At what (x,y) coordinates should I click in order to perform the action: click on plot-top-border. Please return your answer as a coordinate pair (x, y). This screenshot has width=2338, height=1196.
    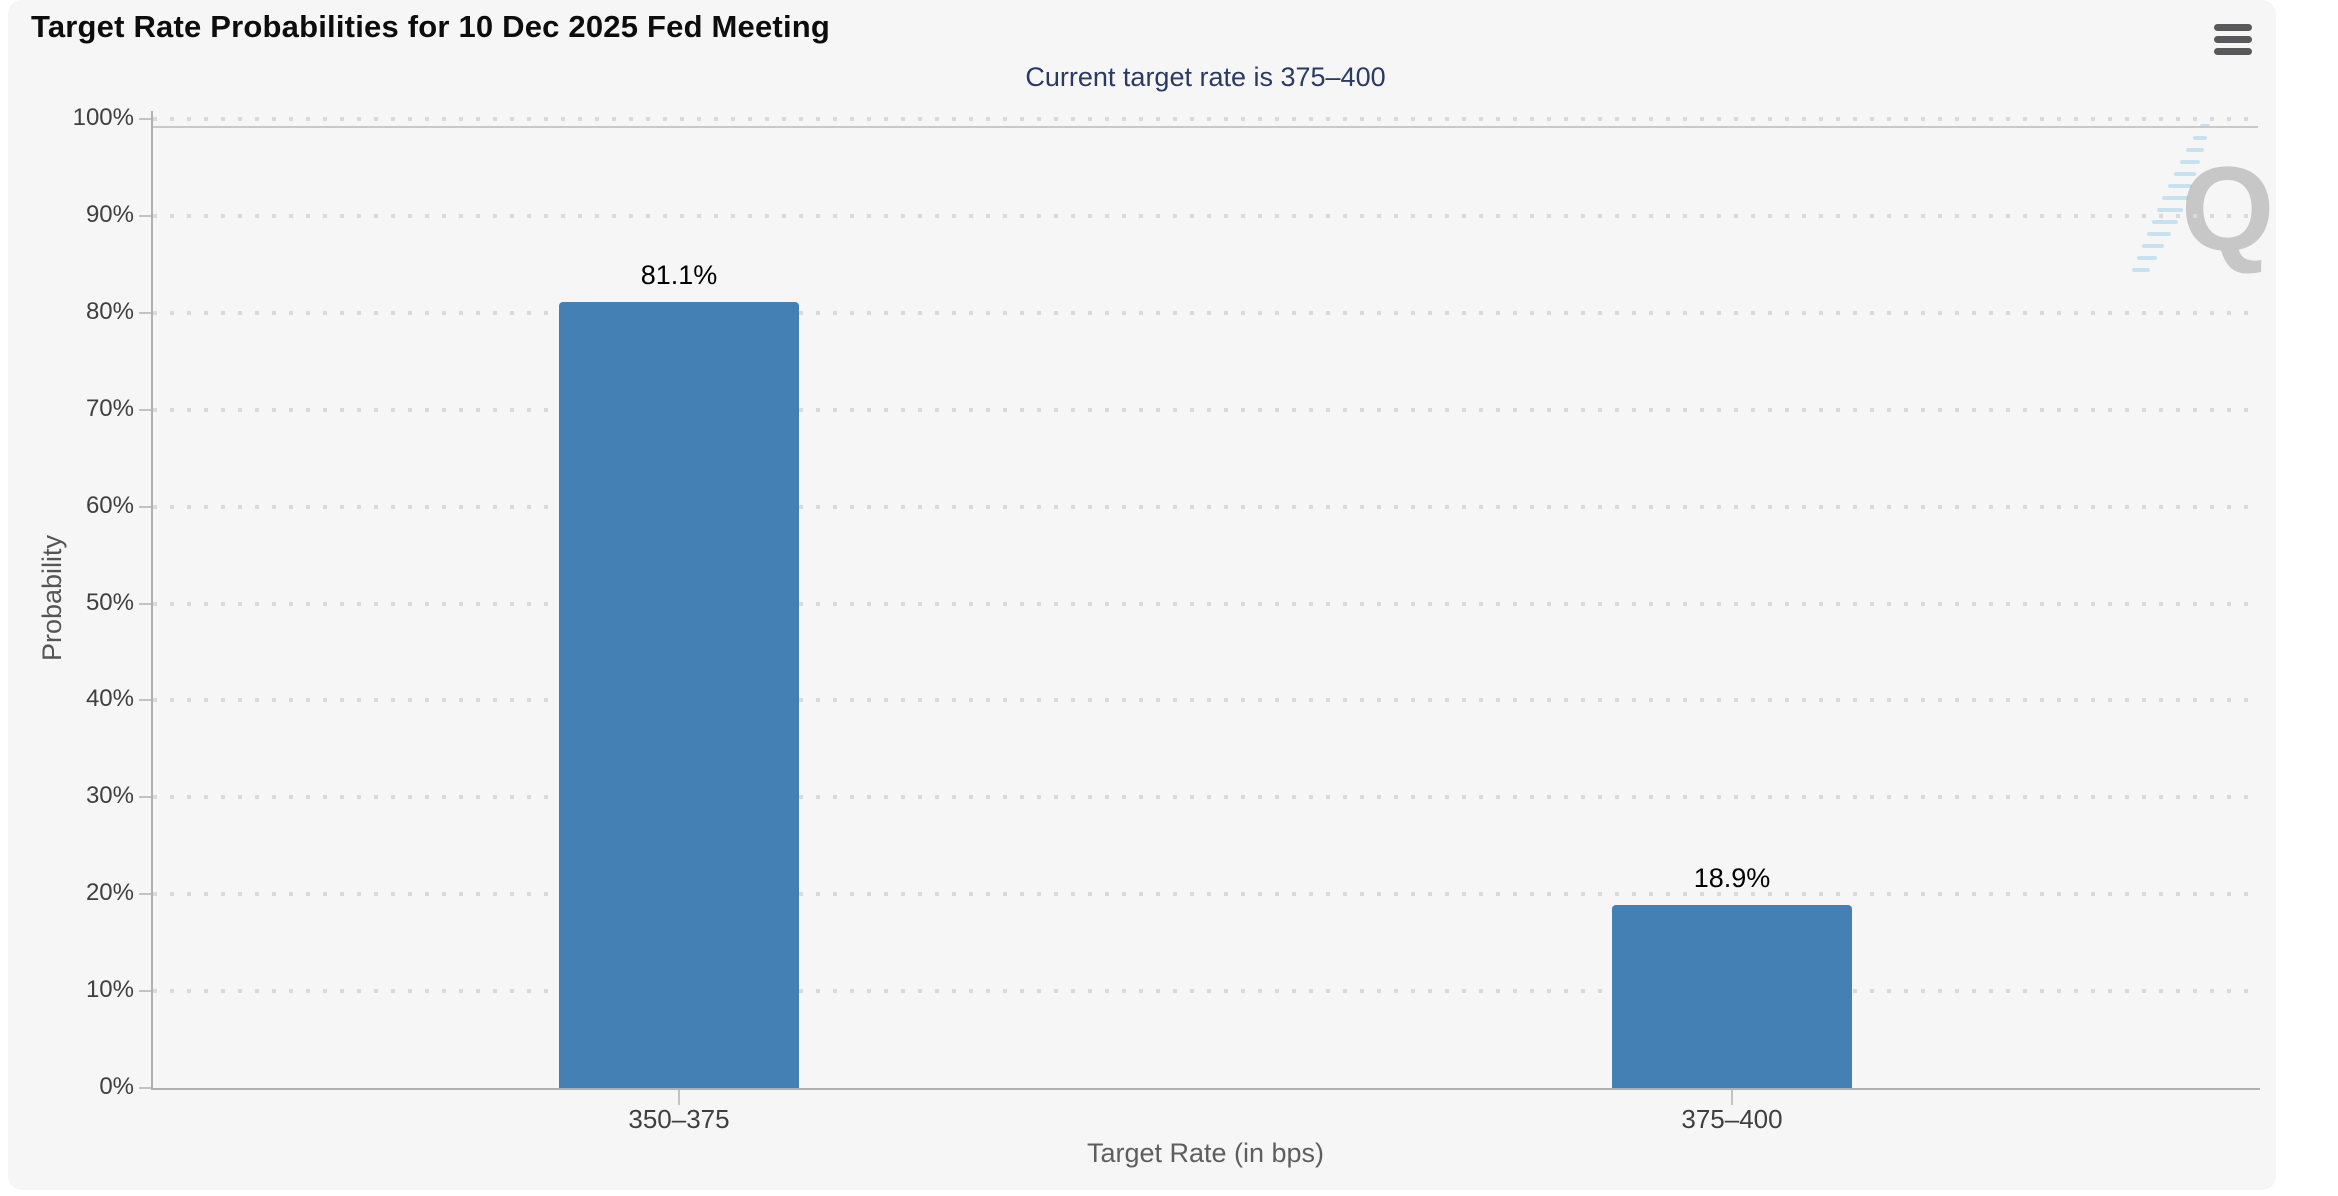
    Looking at the image, I should click on (1205, 127).